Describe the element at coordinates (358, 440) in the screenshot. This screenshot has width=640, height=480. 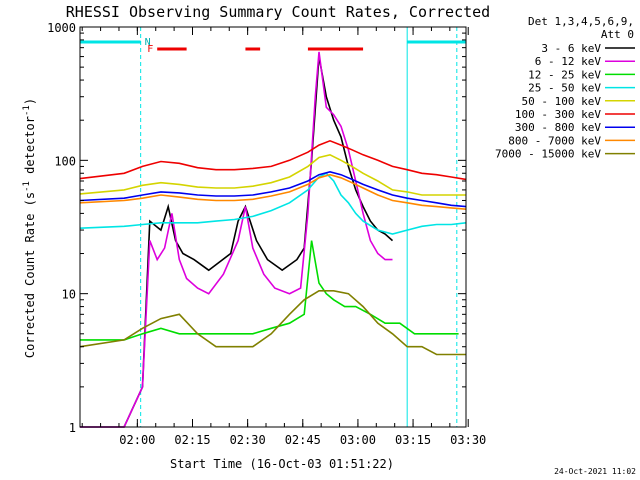
I see `x-tick-label-4: 03:00` at that location.